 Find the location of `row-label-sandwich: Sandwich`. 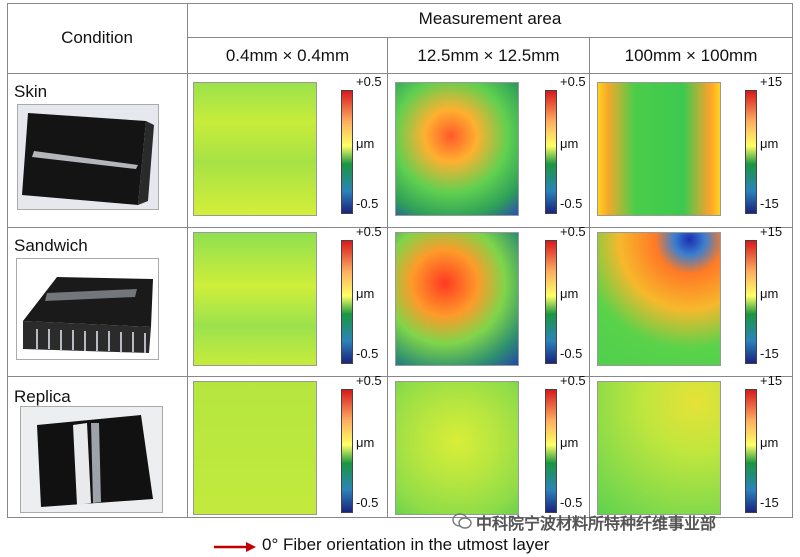

row-label-sandwich: Sandwich is located at coordinates (51, 245).